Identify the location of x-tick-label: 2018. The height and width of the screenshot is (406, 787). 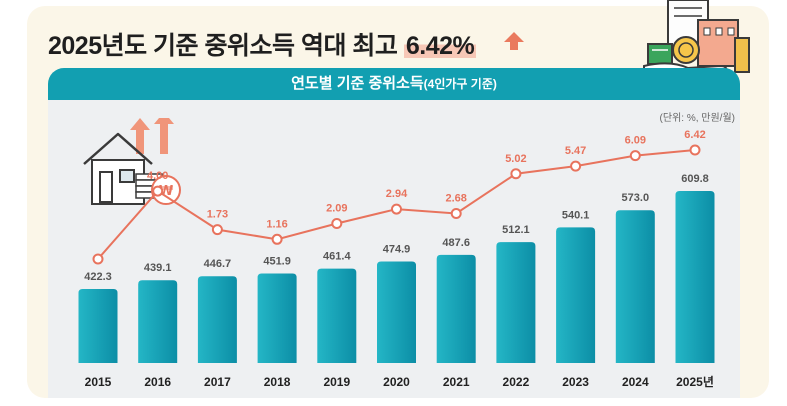
(277, 382).